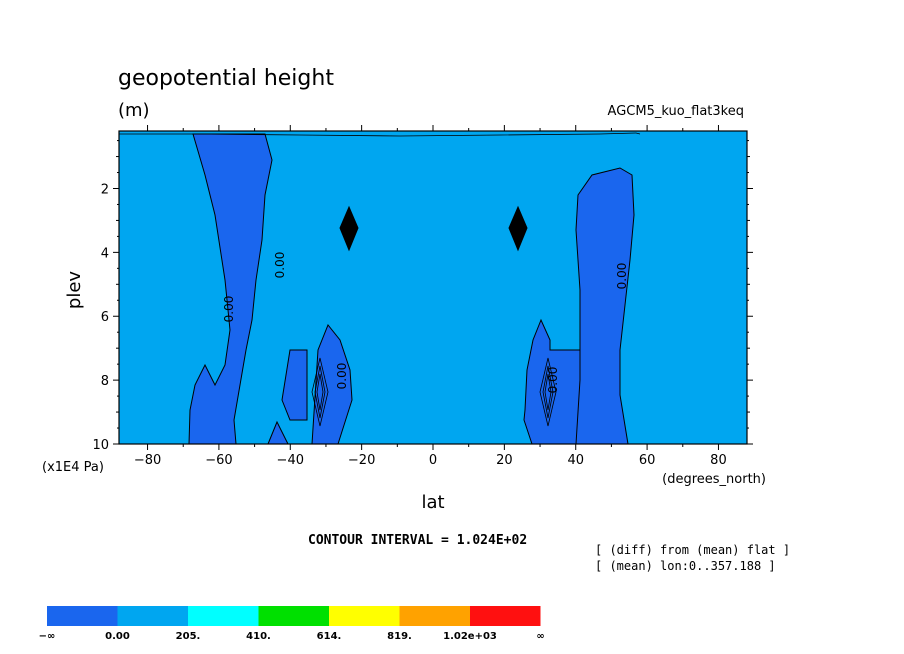 Image resolution: width=904 pixels, height=654 pixels. I want to click on nested-contour-left, so click(320, 392).